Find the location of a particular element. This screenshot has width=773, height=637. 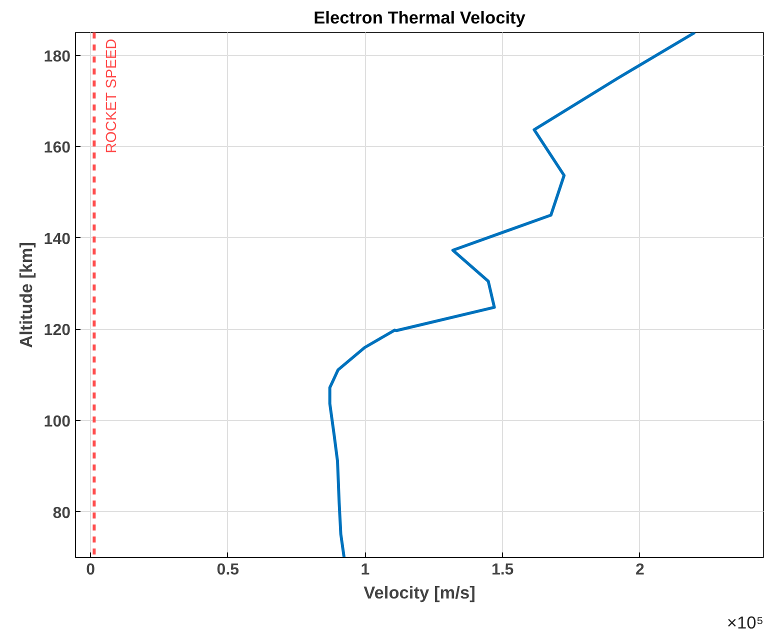

x-tick-label: 1.5 is located at coordinates (502, 570).